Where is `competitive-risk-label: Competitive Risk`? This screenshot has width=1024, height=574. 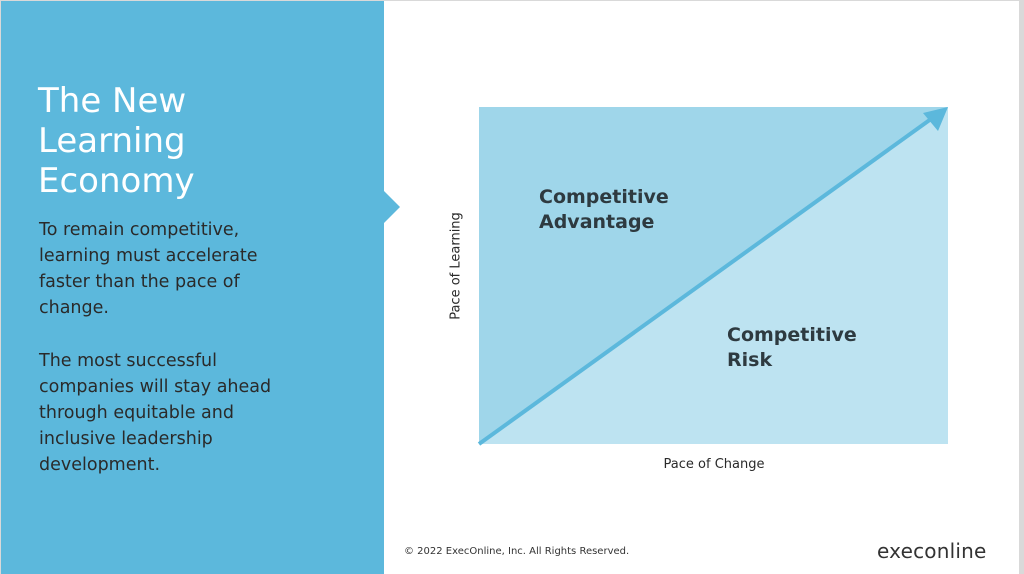
competitive-risk-label: Competitive Risk is located at coordinates (792, 347).